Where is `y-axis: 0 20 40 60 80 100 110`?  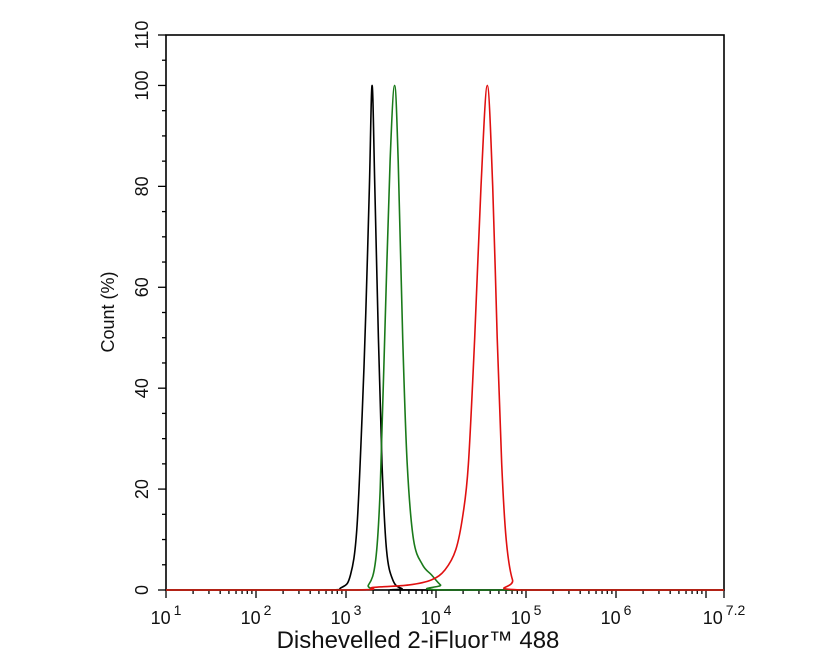
y-axis: 0 20 40 60 80 100 110 is located at coordinates (149, 308).